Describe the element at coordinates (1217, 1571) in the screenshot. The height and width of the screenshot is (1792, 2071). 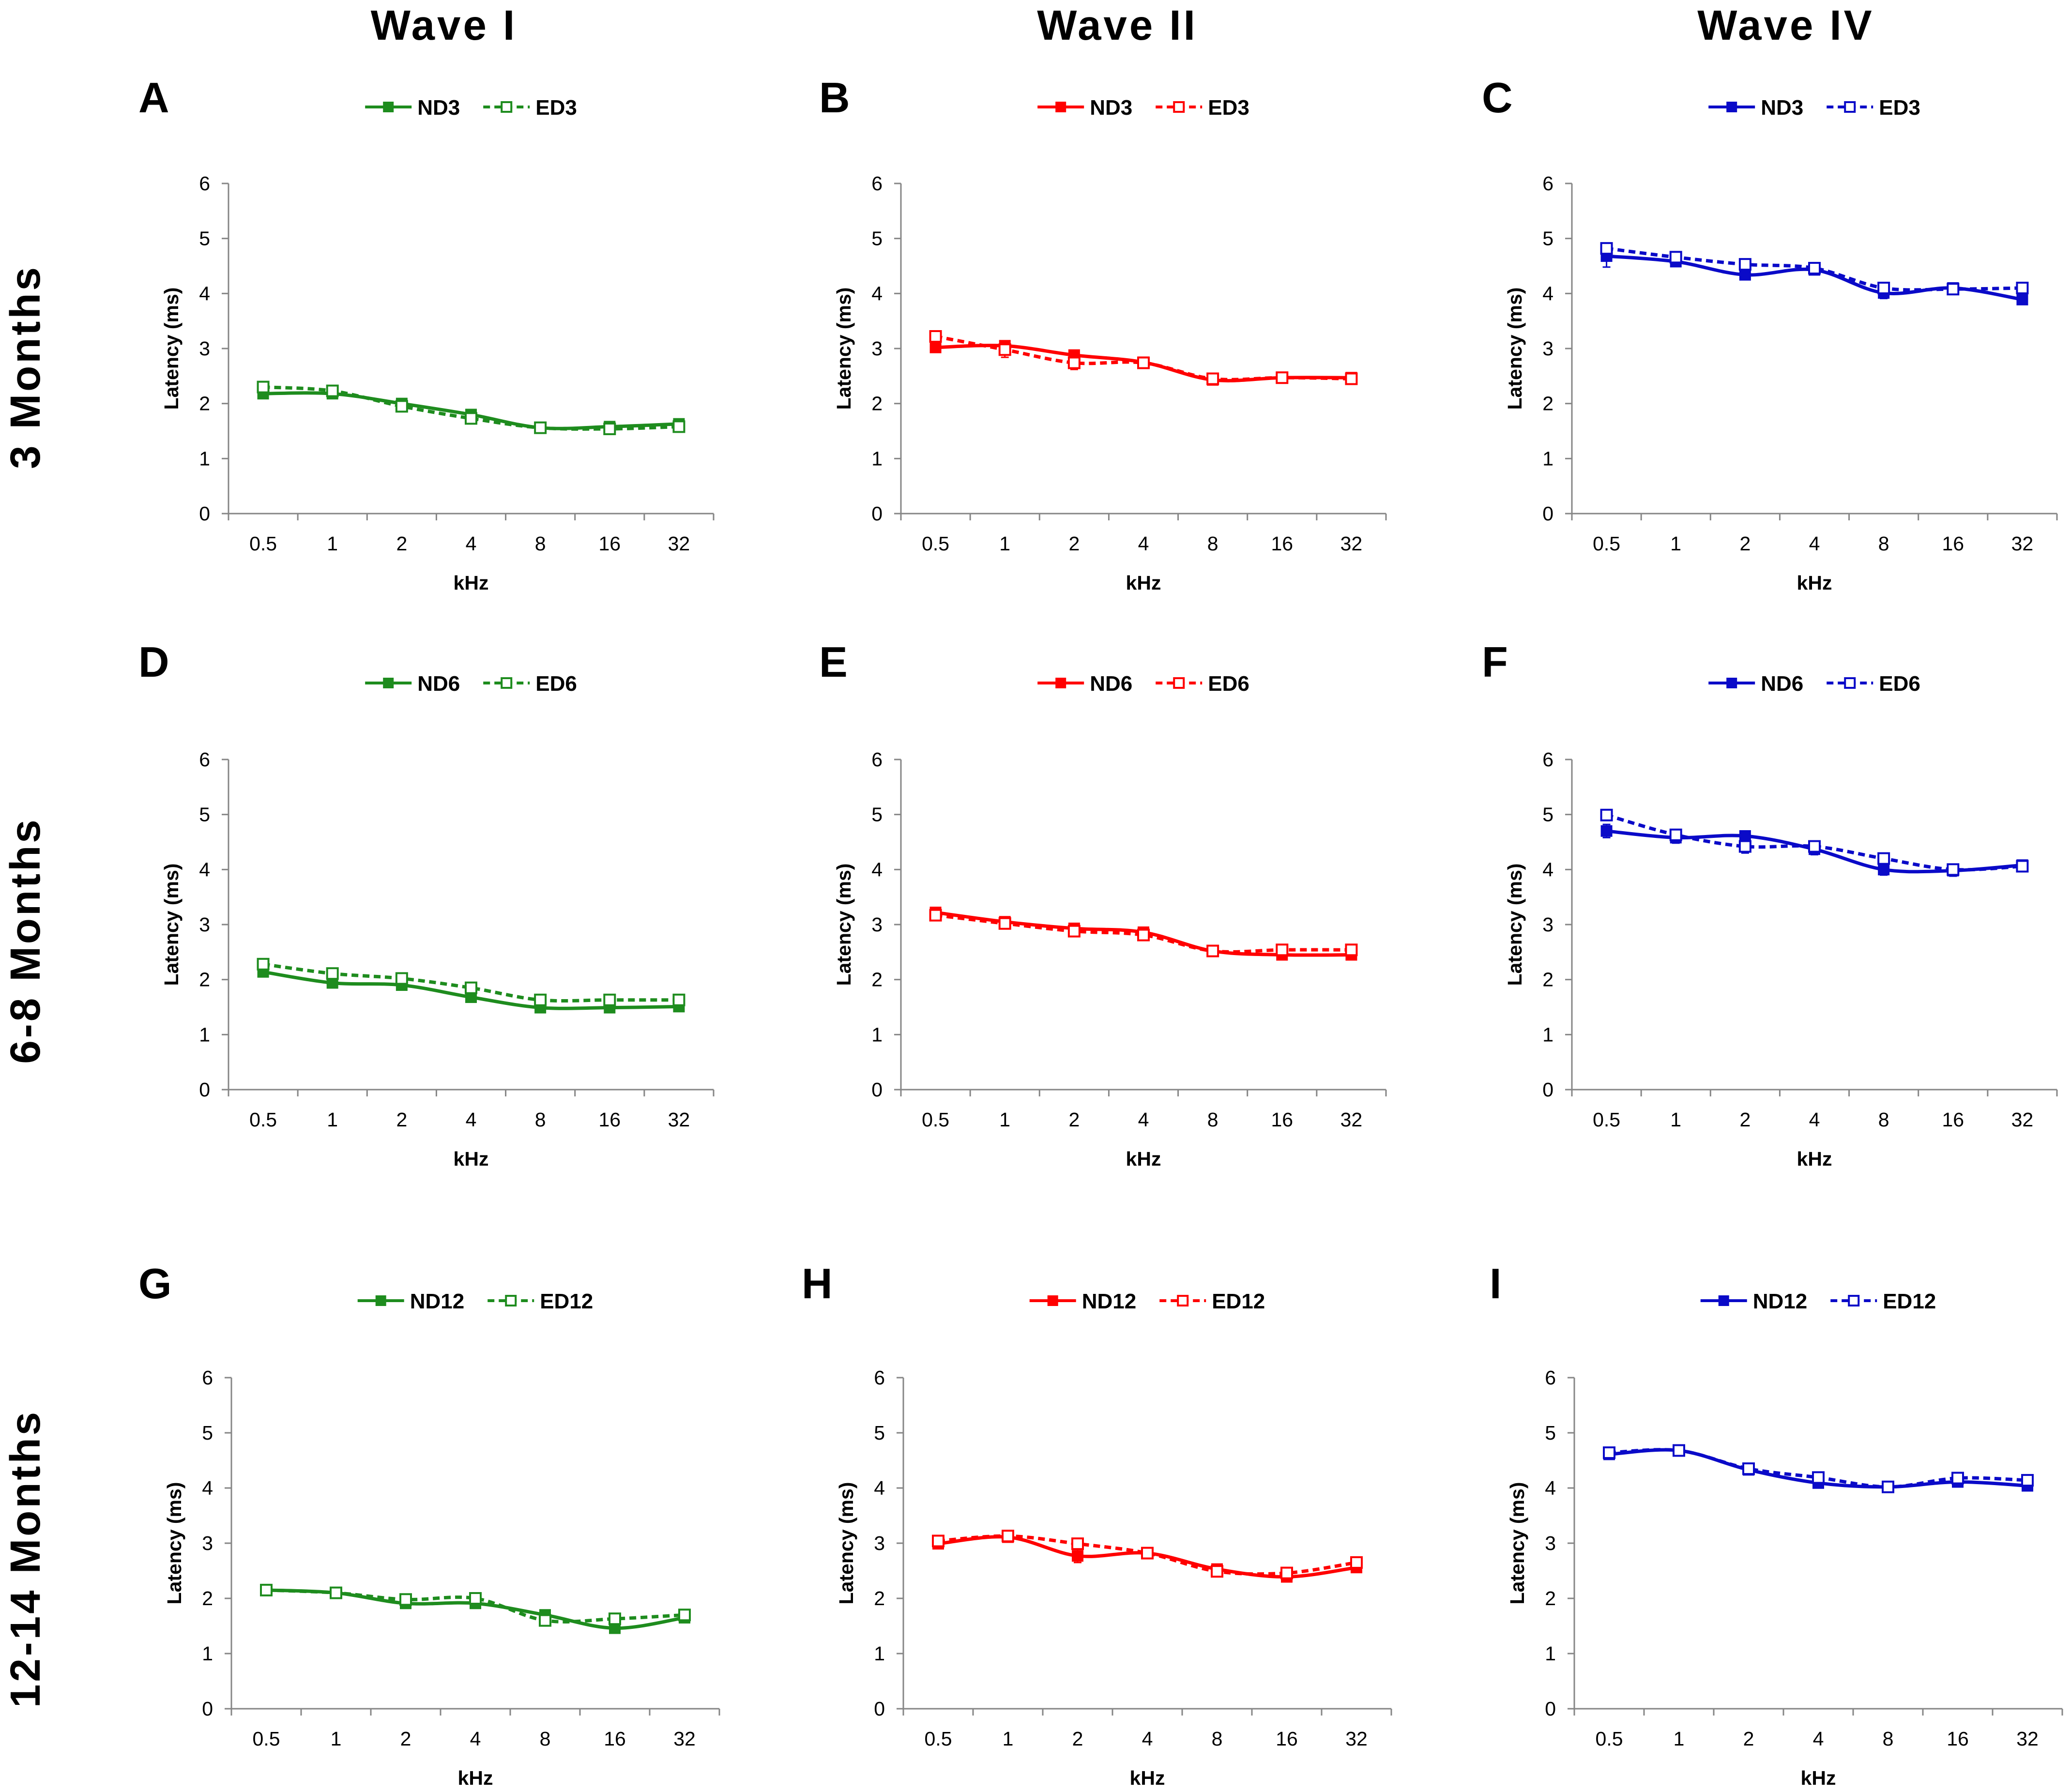
I see `panel-h-ed12-point` at that location.